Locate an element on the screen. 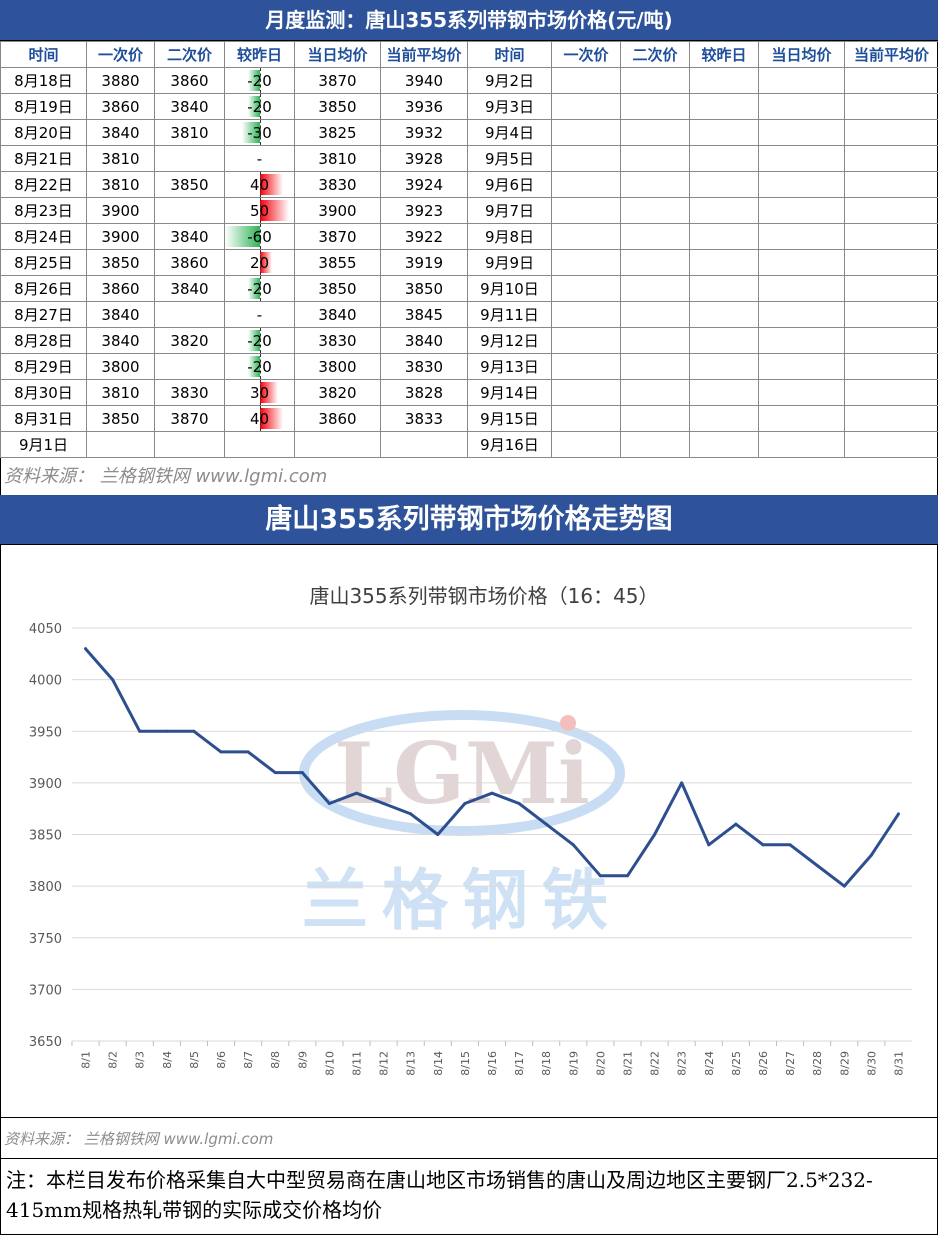 The height and width of the screenshot is (1235, 938). x-tick-label: 8/10 is located at coordinates (329, 1063).